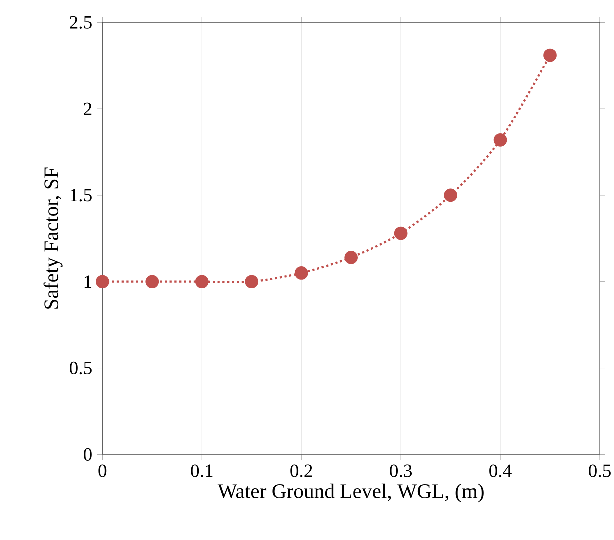 This screenshot has width=614, height=540. Describe the element at coordinates (351, 493) in the screenshot. I see `x-axis-title: Water Ground Level, WGL, (m)` at that location.